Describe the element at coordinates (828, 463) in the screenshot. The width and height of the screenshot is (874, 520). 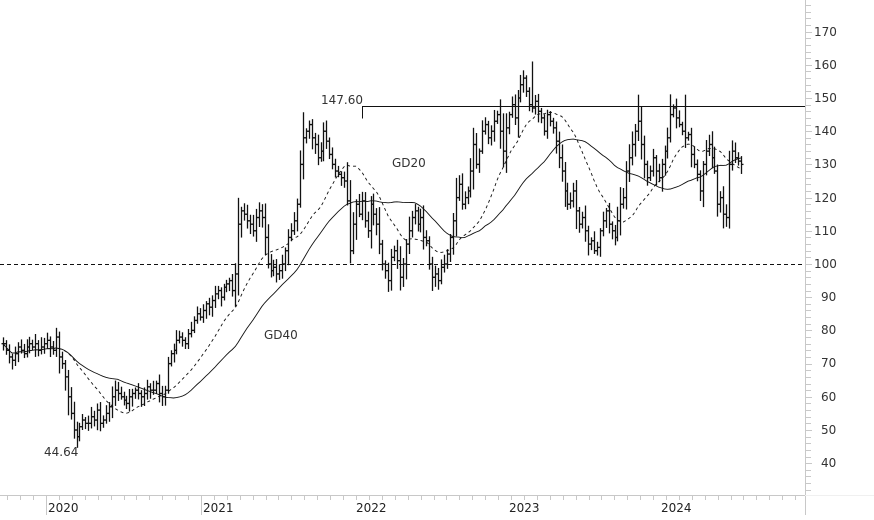
I see `y-tick-label: 40` at that location.